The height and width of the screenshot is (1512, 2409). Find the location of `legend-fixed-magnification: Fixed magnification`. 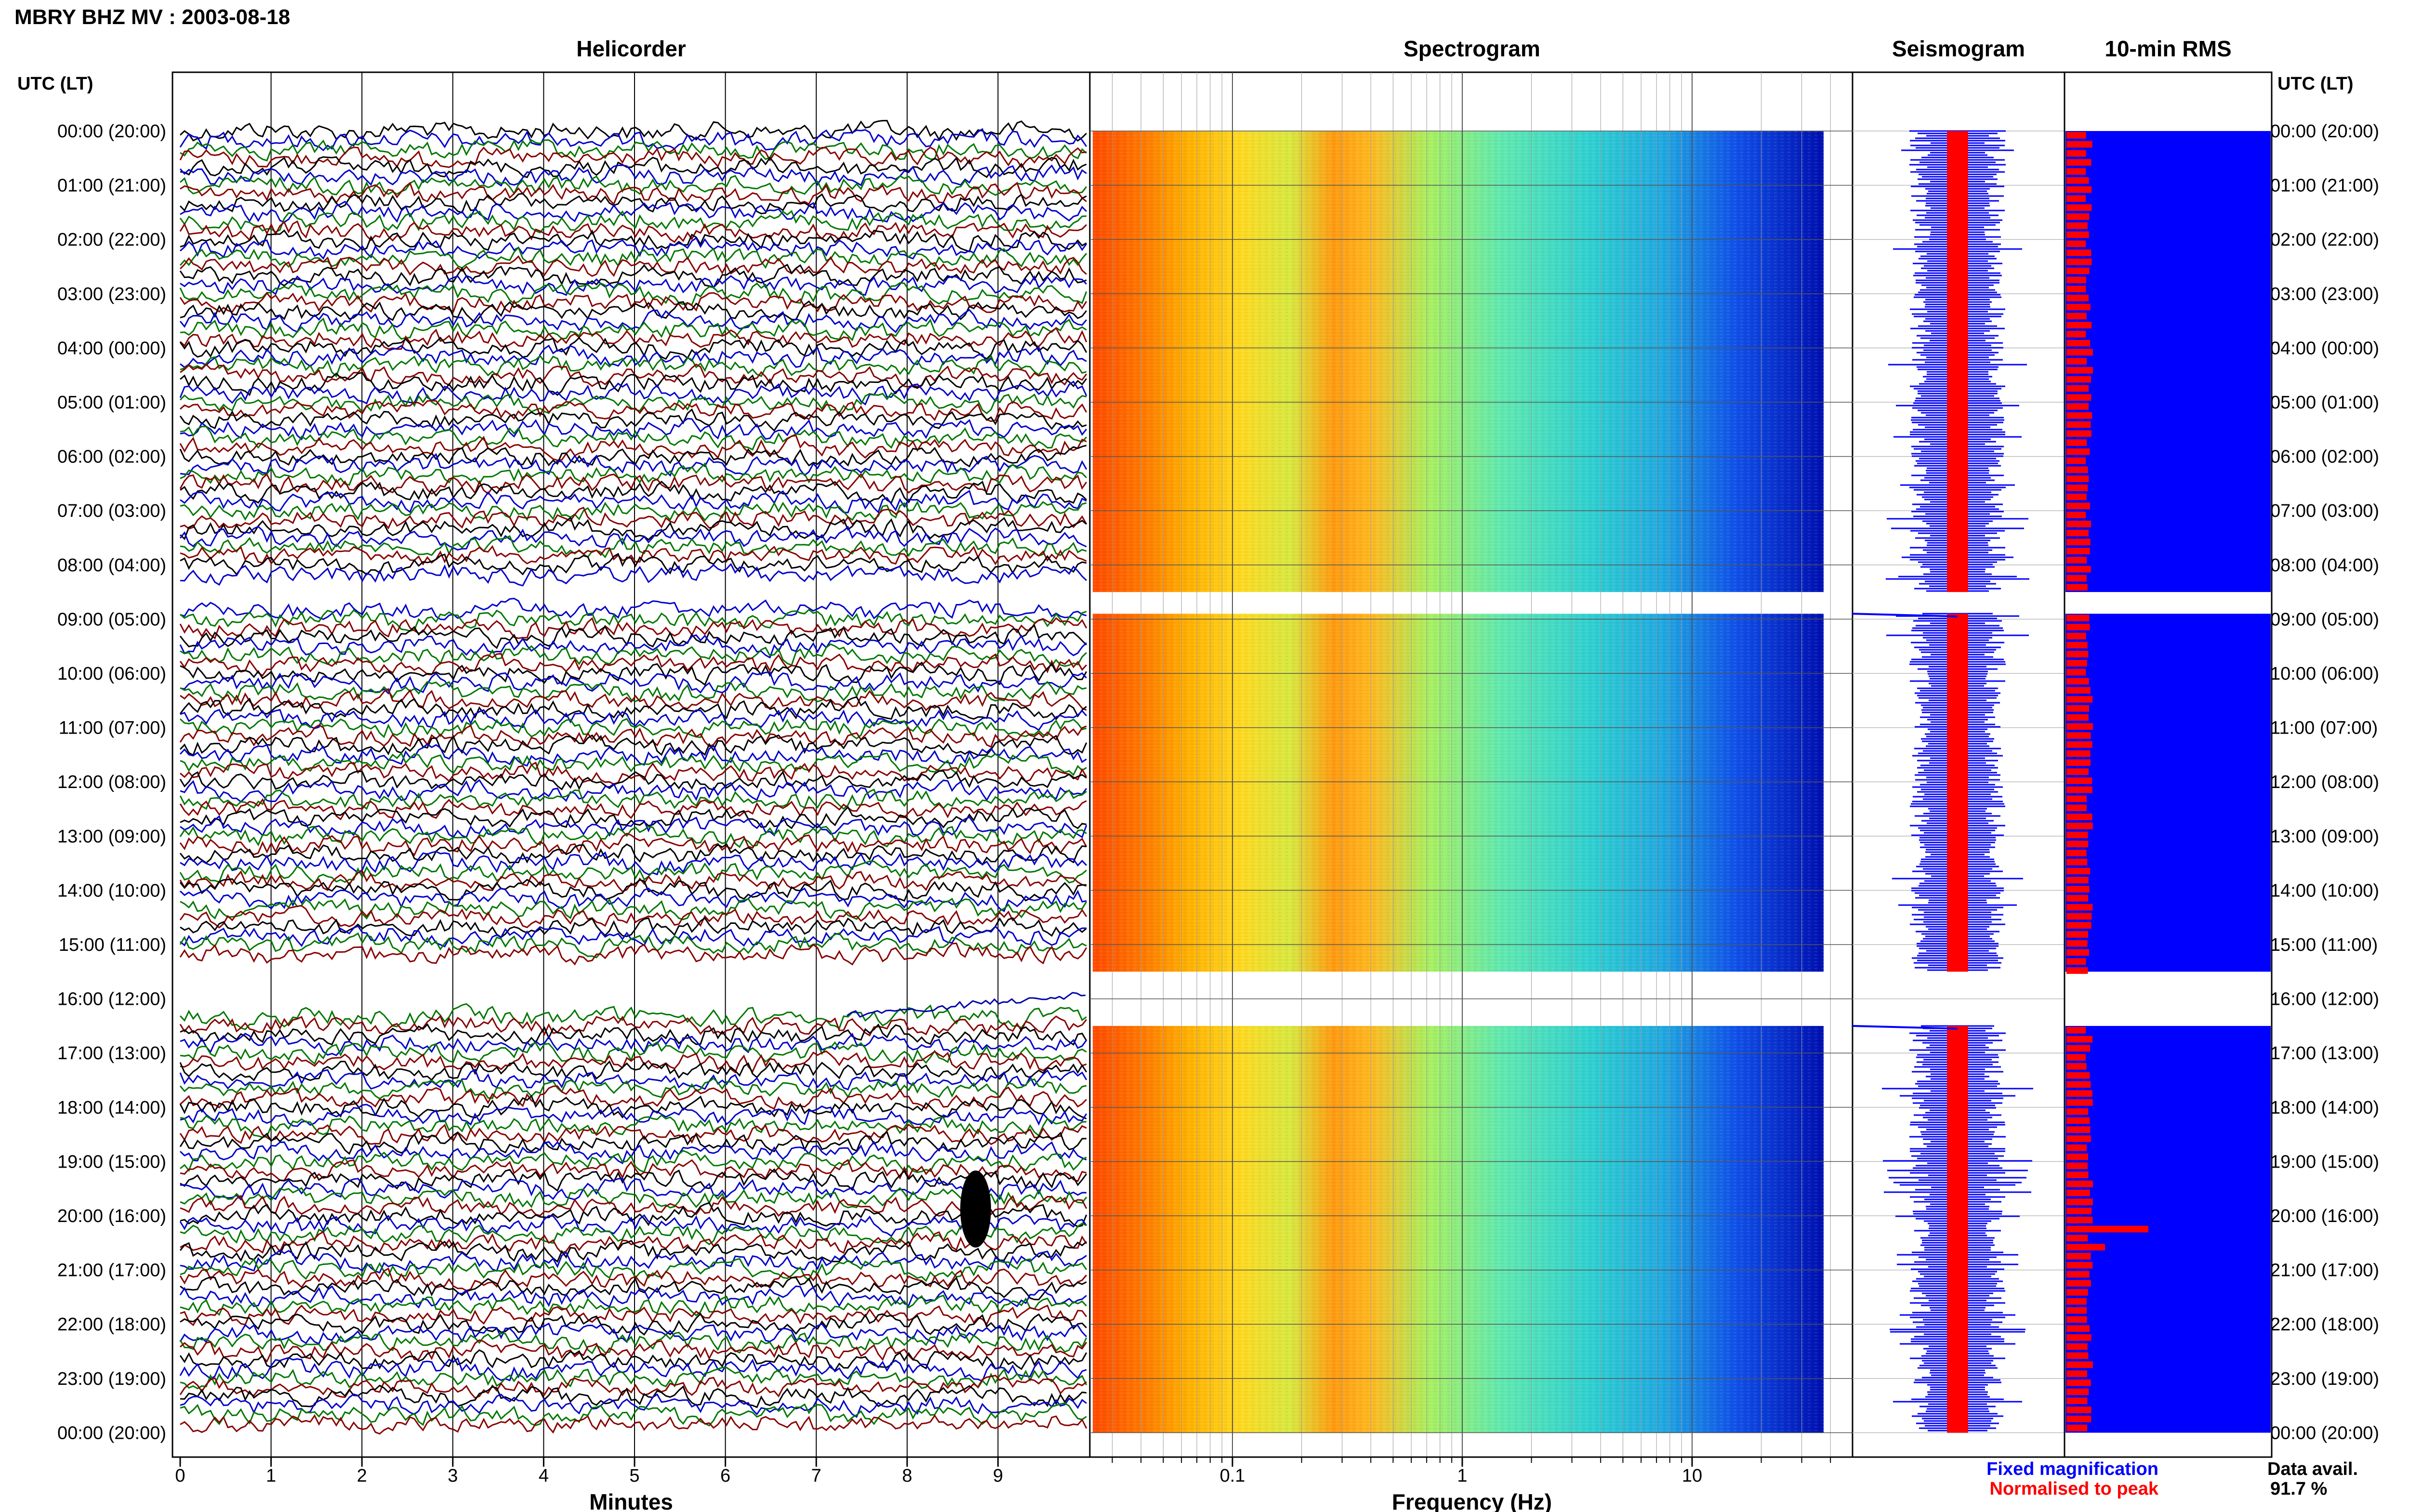

legend-fixed-magnification: Fixed magnification is located at coordinates (2072, 1469).